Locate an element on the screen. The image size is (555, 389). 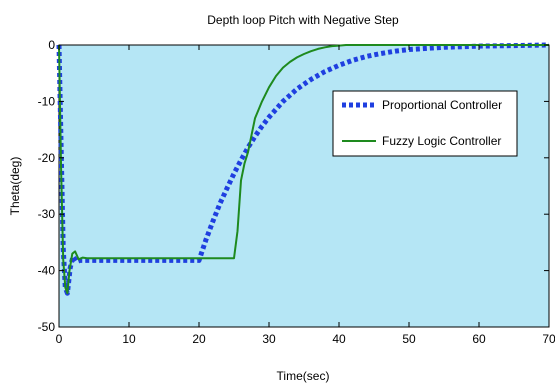
legend-box is located at coordinates (425, 123).